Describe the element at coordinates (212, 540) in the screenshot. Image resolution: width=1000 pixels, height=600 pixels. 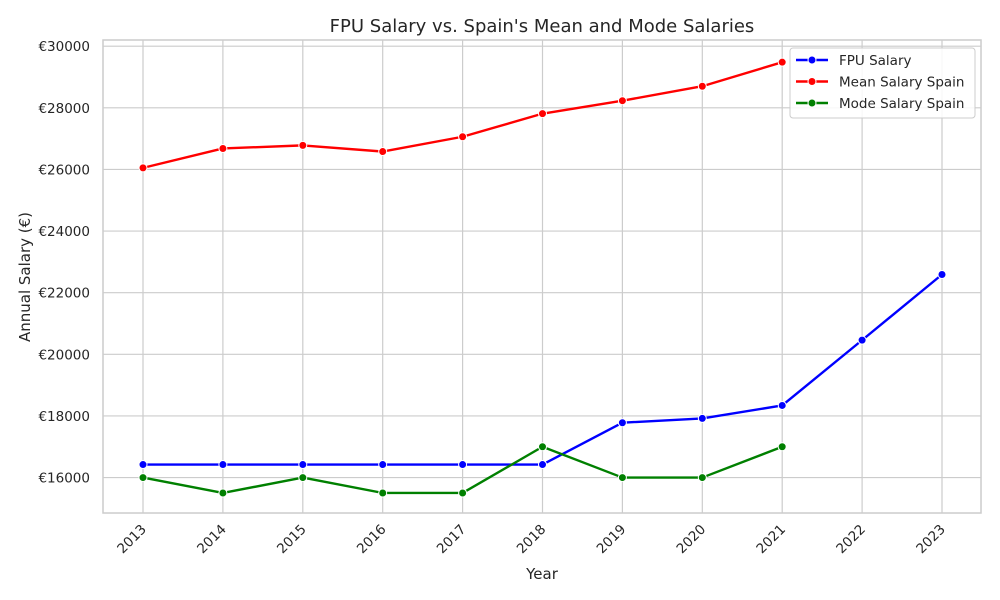
I see `x-tick-label: 2014` at that location.